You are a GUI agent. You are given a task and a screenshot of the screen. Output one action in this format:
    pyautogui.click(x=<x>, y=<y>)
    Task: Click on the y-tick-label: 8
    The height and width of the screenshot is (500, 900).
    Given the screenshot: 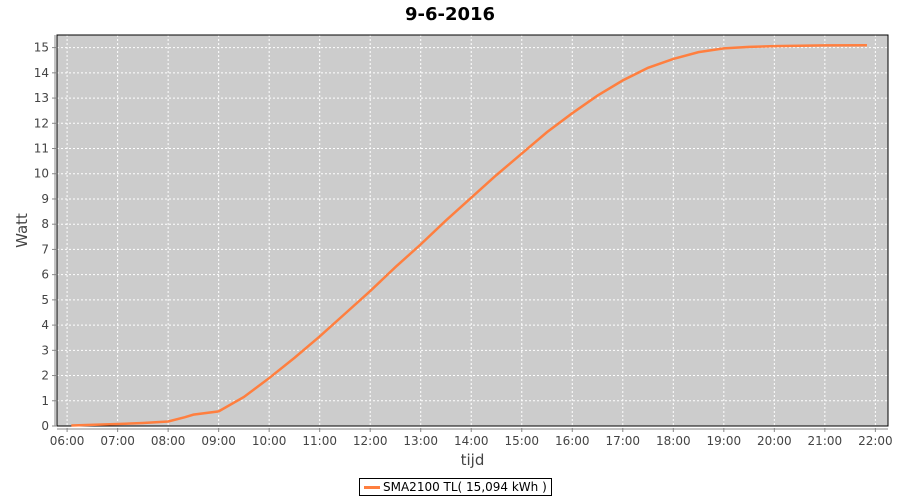 What is the action you would take?
    pyautogui.click(x=45, y=224)
    